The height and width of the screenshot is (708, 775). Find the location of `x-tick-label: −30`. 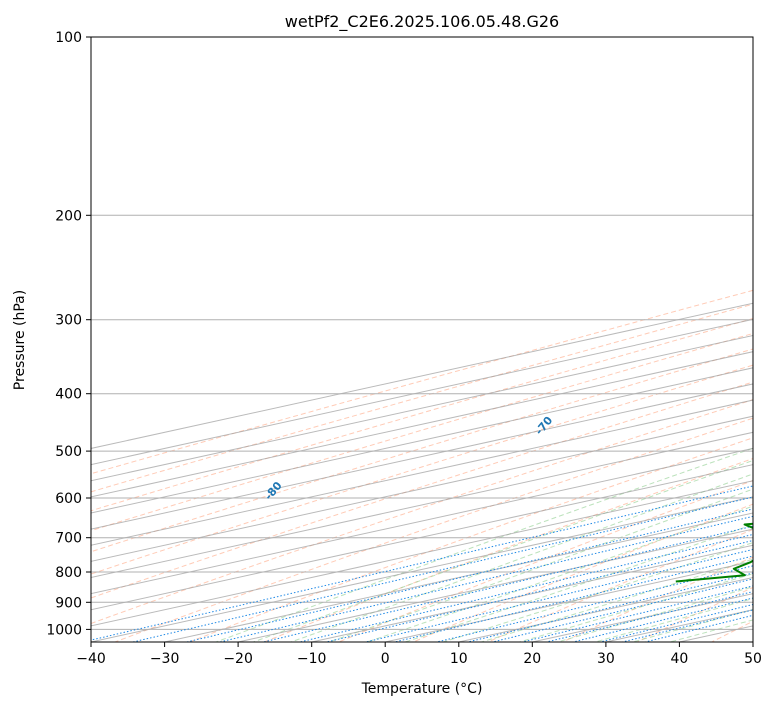

x-tick-label: −30 is located at coordinates (165, 659).